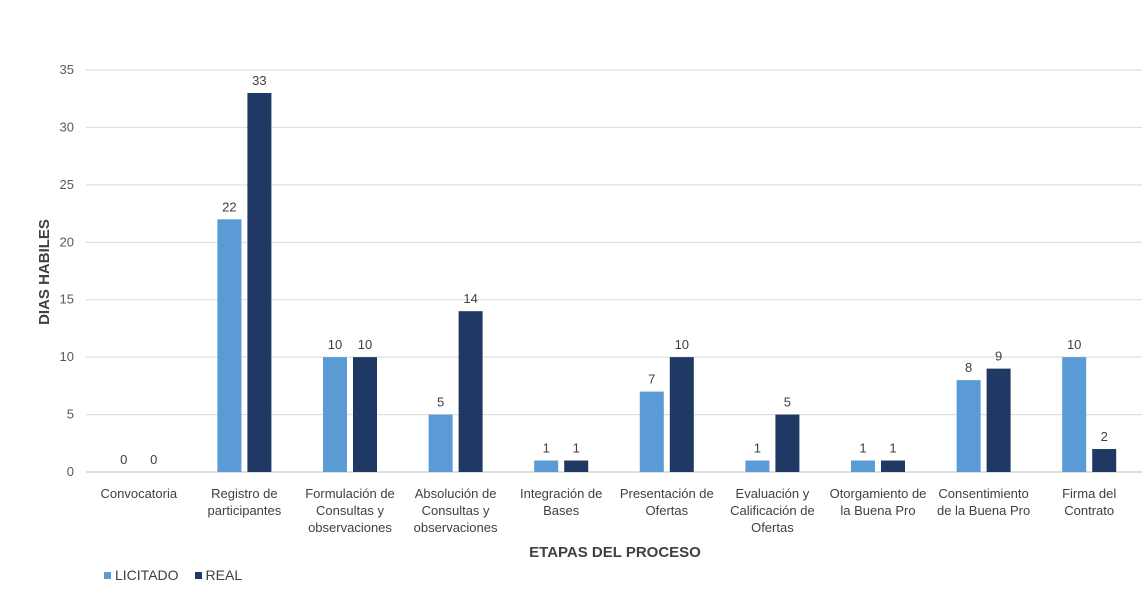 Image resolution: width=1145 pixels, height=593 pixels. Describe the element at coordinates (561, 502) in the screenshot. I see `x-category-label: Integración de Bases` at that location.